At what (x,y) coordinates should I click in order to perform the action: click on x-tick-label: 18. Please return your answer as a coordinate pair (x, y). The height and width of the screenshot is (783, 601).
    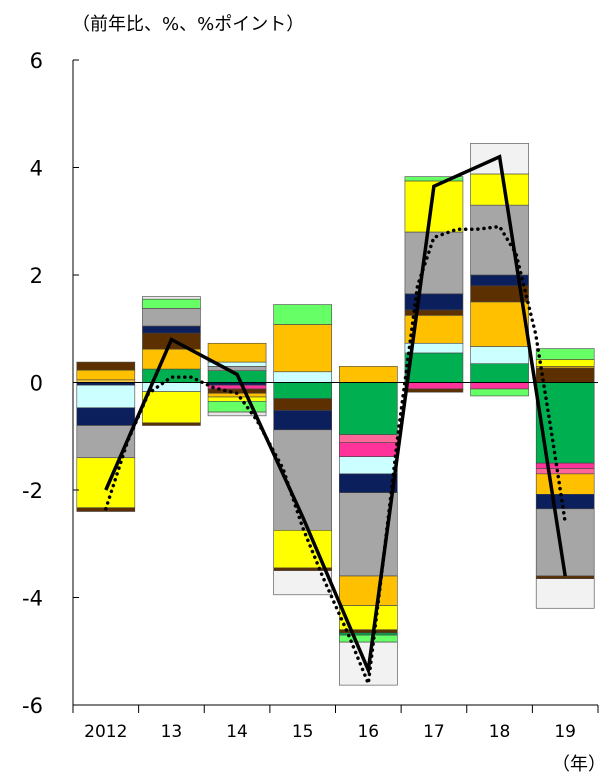
    Looking at the image, I should click on (500, 732).